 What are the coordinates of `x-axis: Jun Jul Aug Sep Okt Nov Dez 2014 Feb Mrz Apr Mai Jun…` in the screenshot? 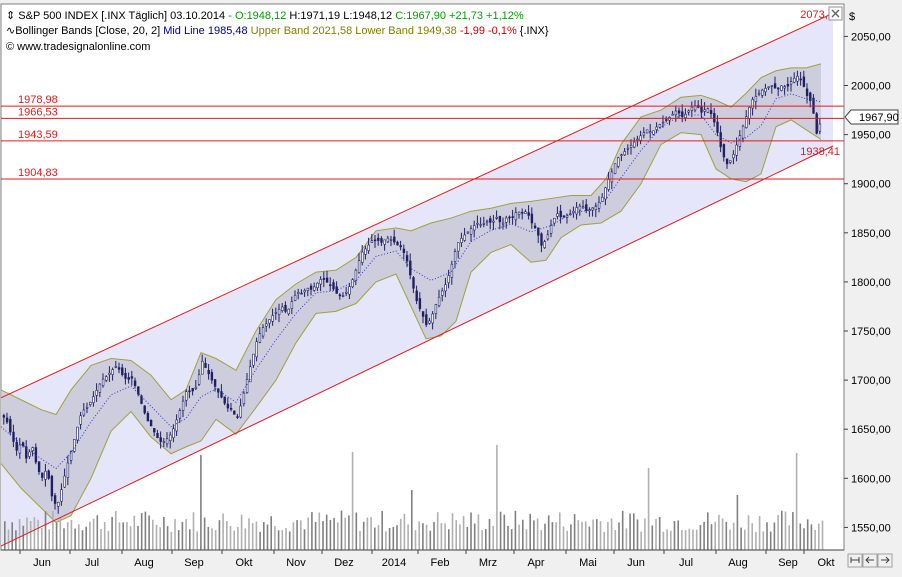 It's located at (422, 559).